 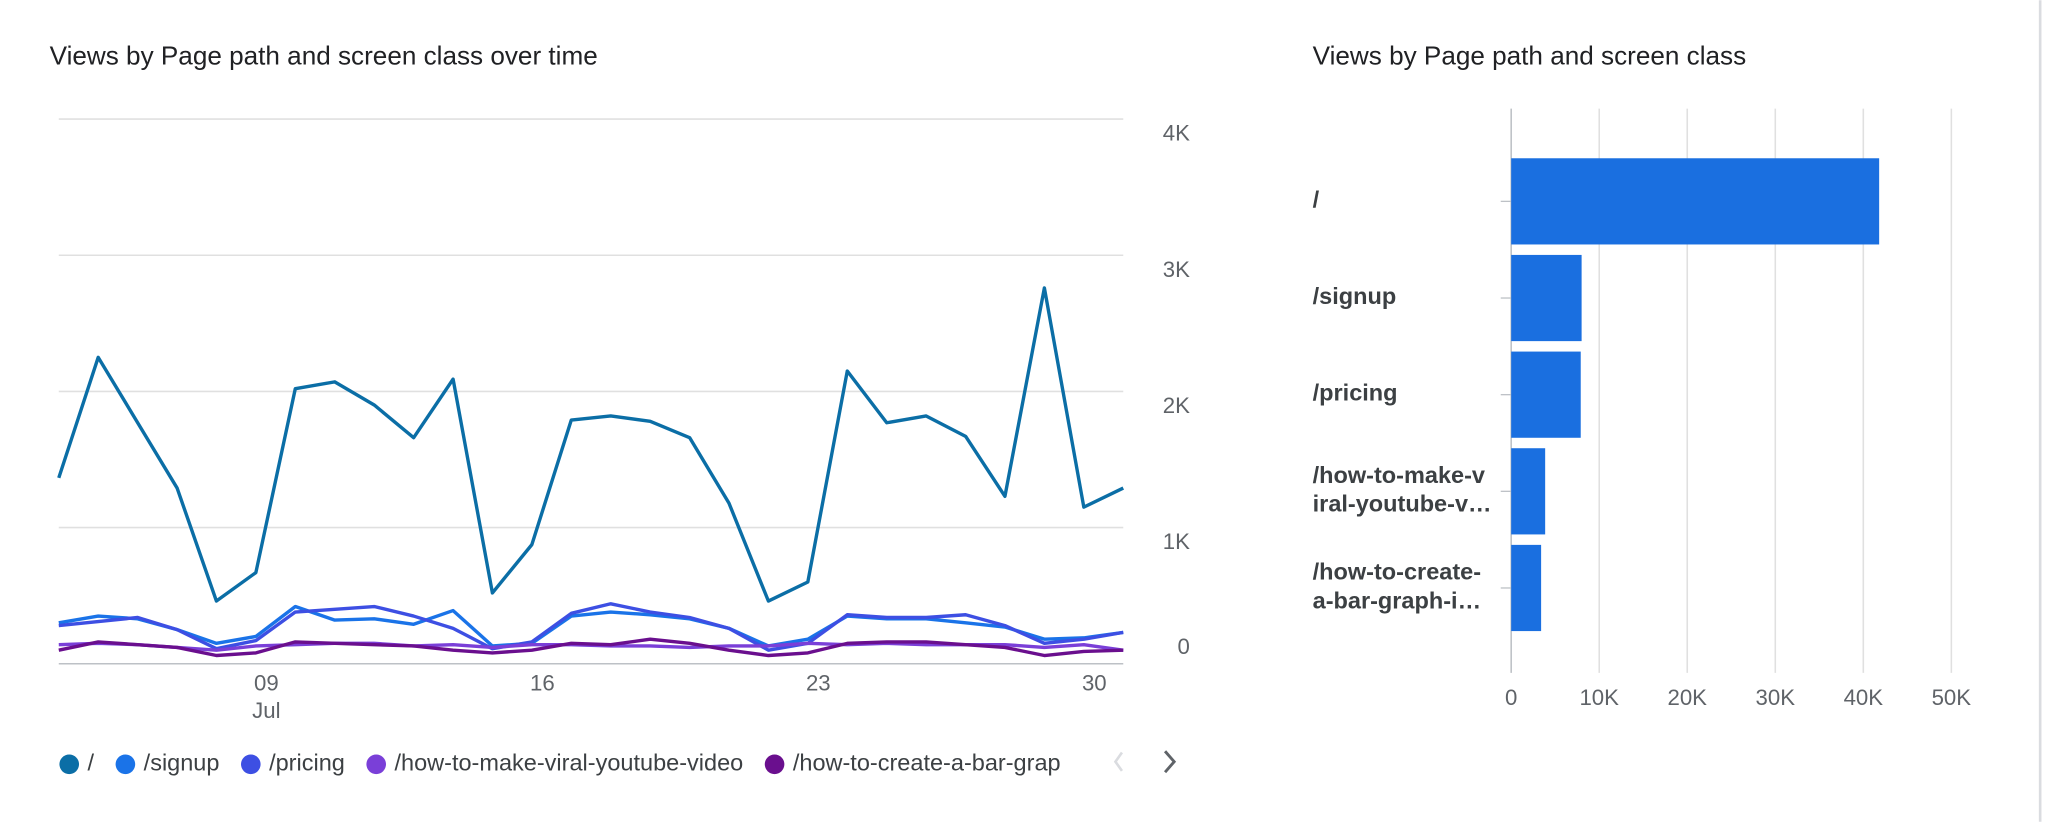 I want to click on legend-label: /how-to-make-viral-youtube-video, so click(x=568, y=763).